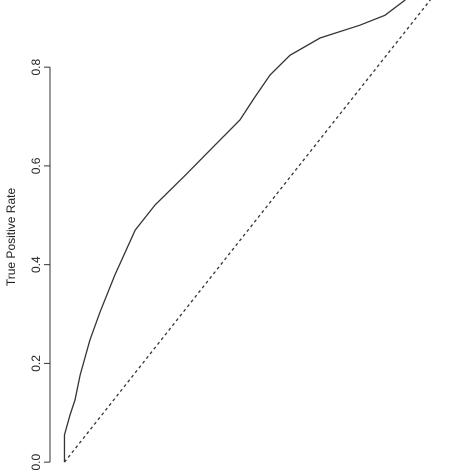  Describe the element at coordinates (11, 237) in the screenshot. I see `y-axis-label: True Positive Rate` at that location.